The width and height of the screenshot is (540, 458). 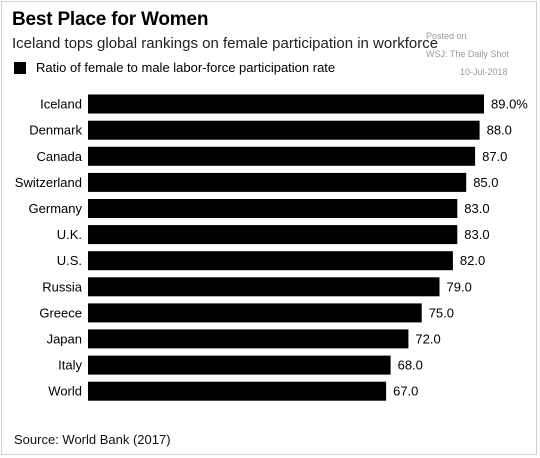 I want to click on posted-source: WSJ: The Daily Shot, so click(x=467, y=54).